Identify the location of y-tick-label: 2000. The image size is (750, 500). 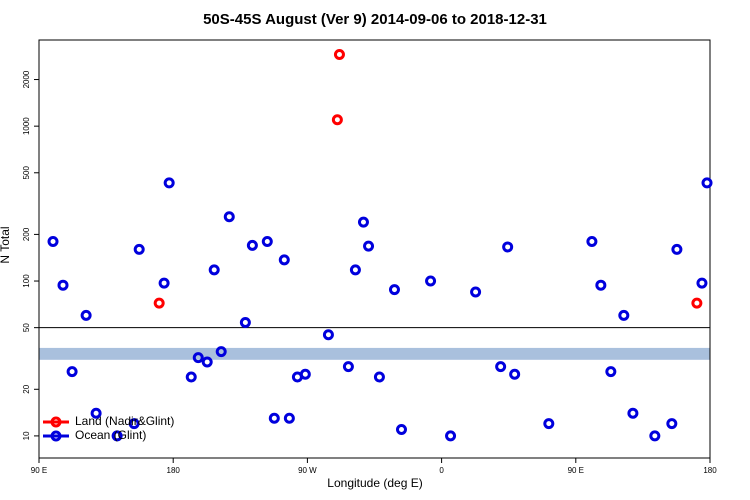
(26, 79).